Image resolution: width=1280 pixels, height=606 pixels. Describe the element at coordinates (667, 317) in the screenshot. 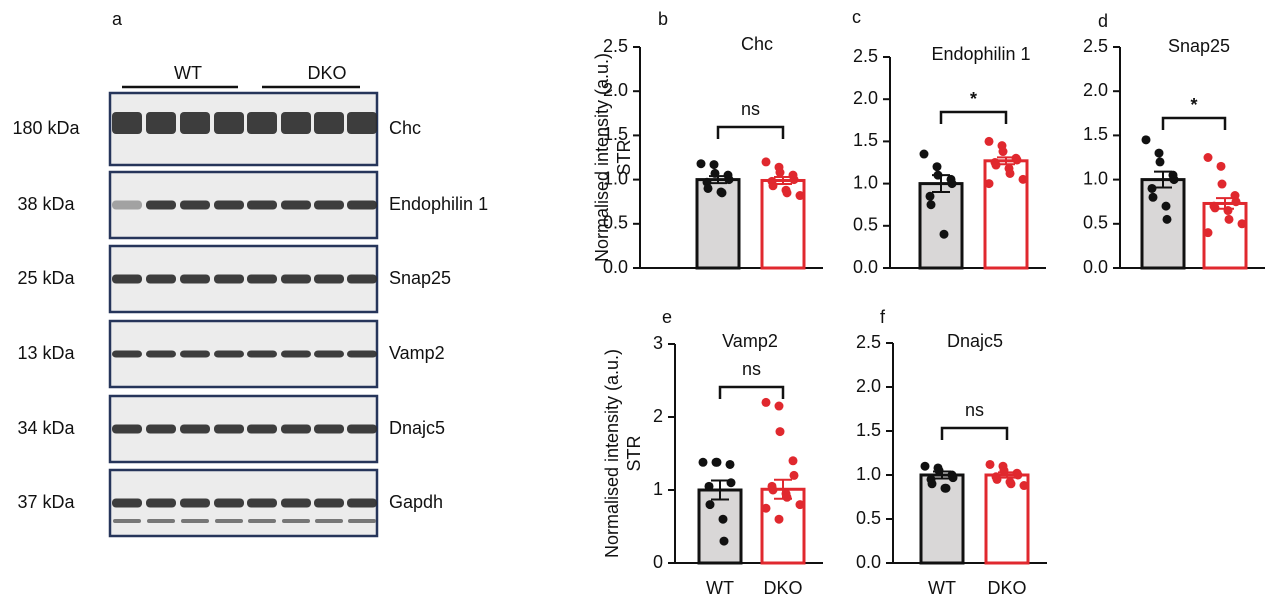

I see `panel-letter: e` at that location.